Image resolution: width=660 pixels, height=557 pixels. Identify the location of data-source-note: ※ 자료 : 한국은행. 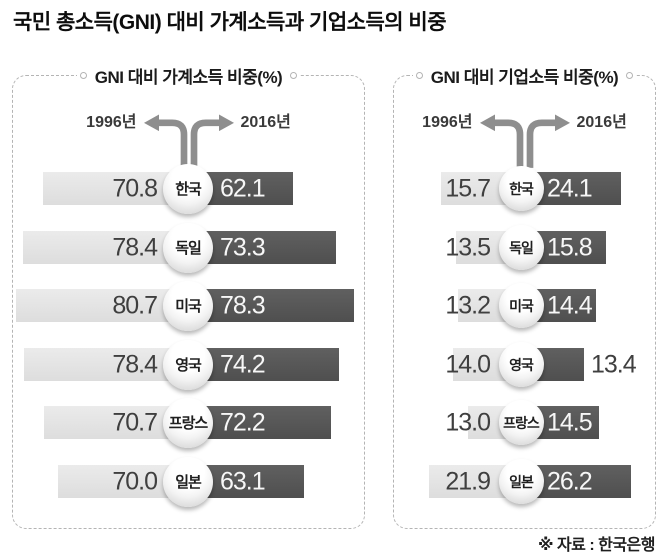
(596, 545).